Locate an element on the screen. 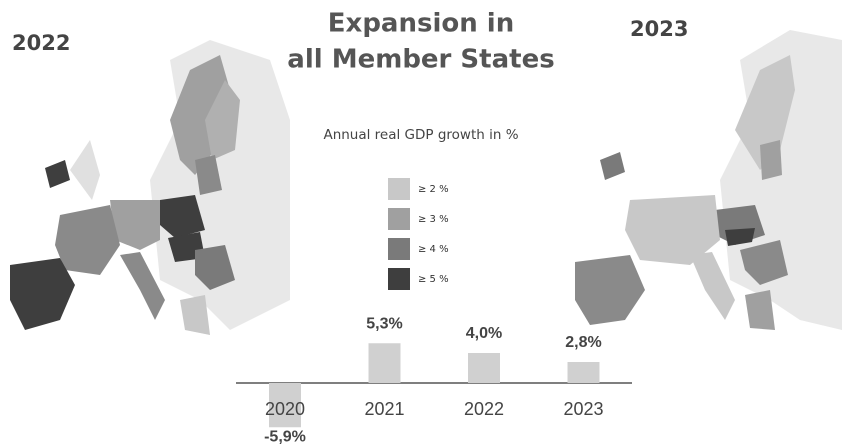 The width and height of the screenshot is (842, 447). value-label: 4,0% is located at coordinates (484, 333).